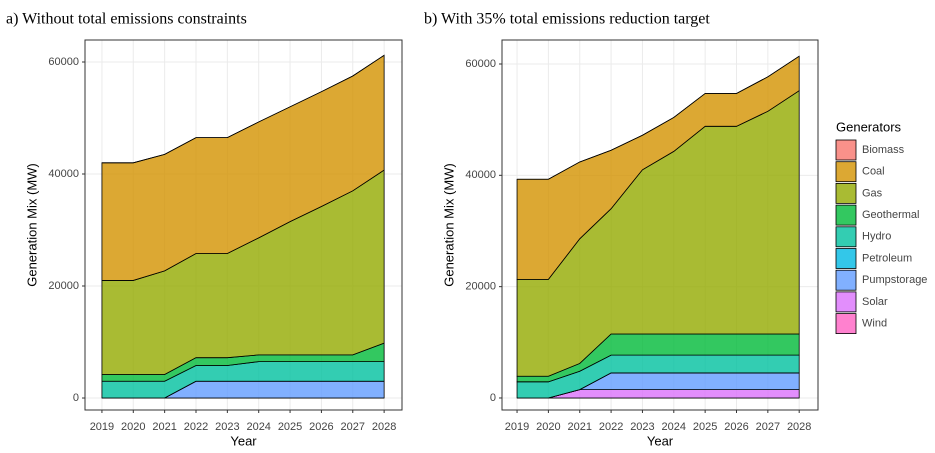 This screenshot has height=453, width=935. What do you see at coordinates (873, 172) in the screenshot?
I see `legend-label: Coal` at bounding box center [873, 172].